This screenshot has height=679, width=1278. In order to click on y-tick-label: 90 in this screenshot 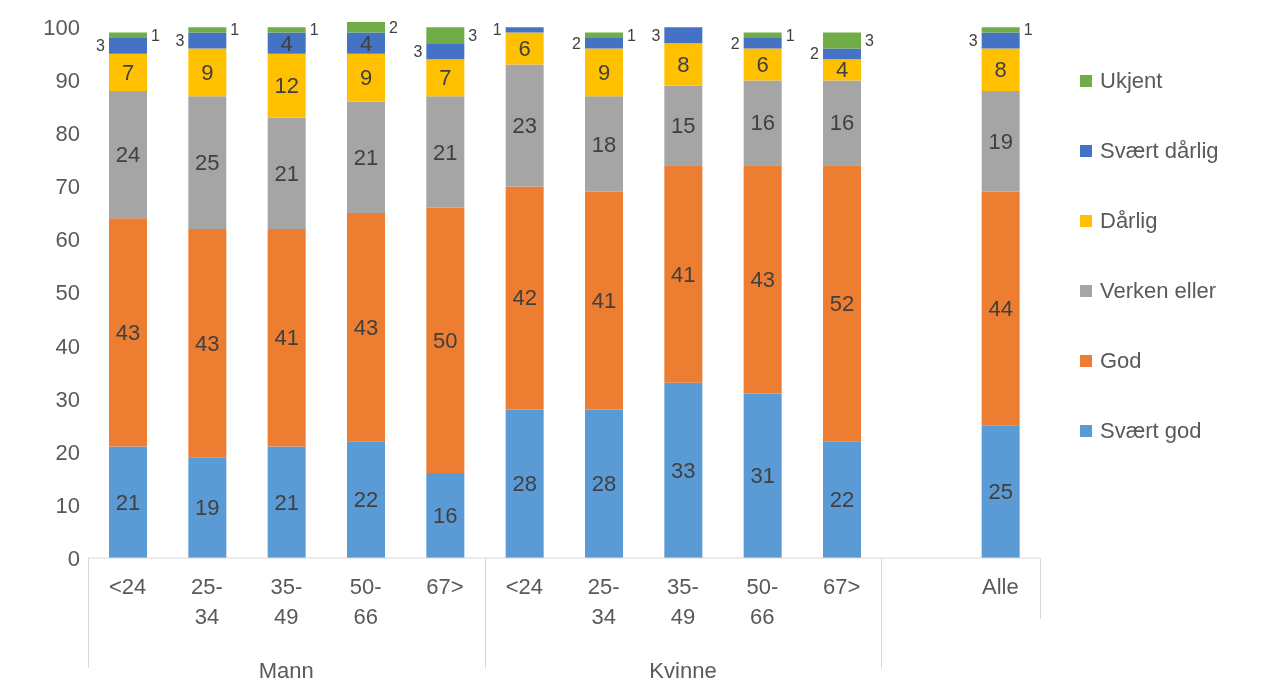, I will do `click(67, 81)`.